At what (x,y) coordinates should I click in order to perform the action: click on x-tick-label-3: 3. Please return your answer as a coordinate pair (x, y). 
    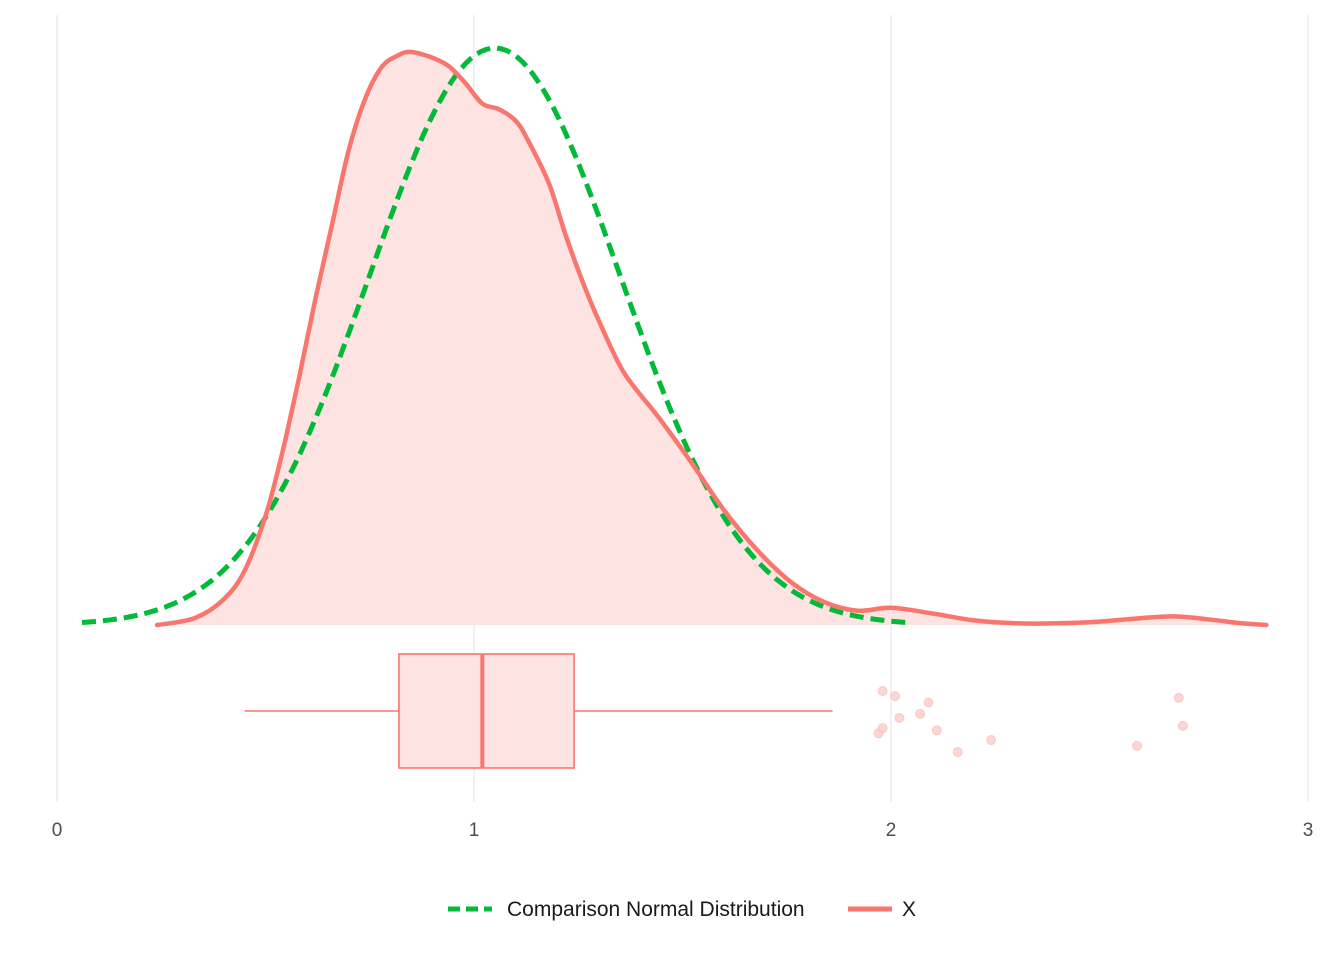
    Looking at the image, I should click on (1308, 830).